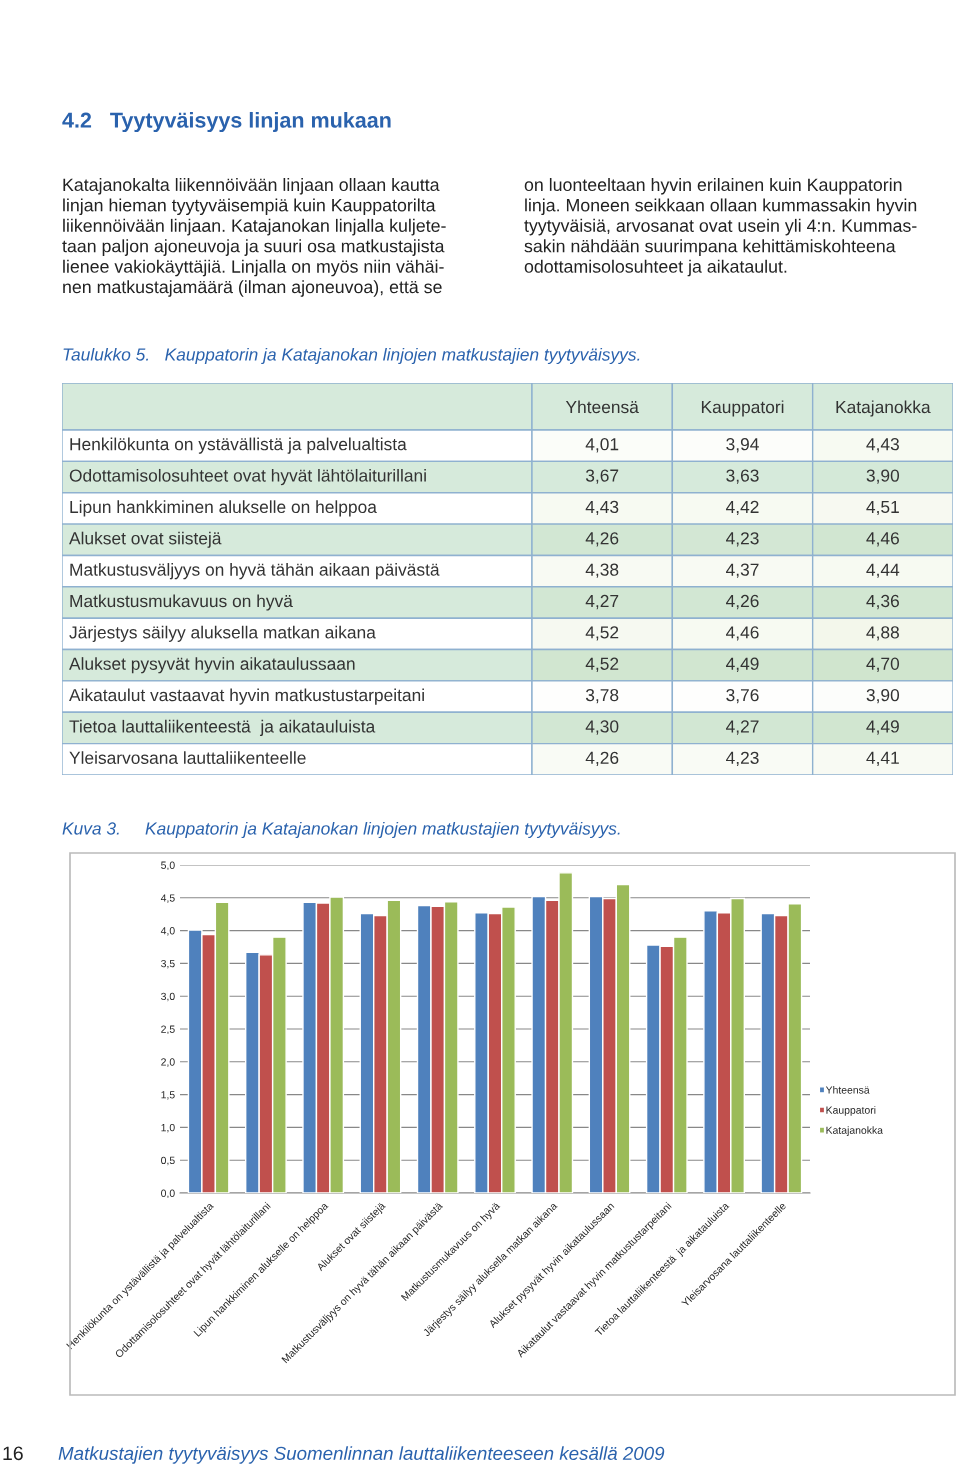 This screenshot has height=1472, width=960. What do you see at coordinates (223, 508) in the screenshot?
I see `y-tick-label: Lipun hankkiminen alukselle on helppoa` at bounding box center [223, 508].